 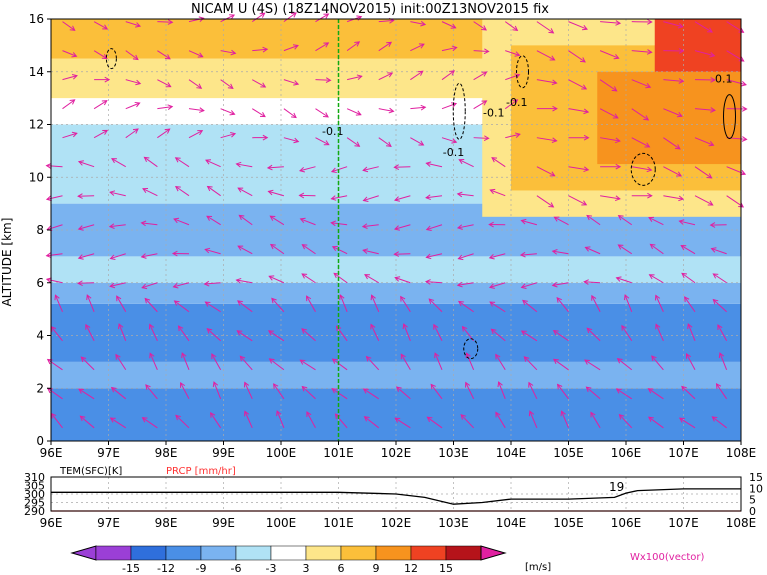 I want to click on bottom-right-tick-label: 5, so click(x=752, y=500).